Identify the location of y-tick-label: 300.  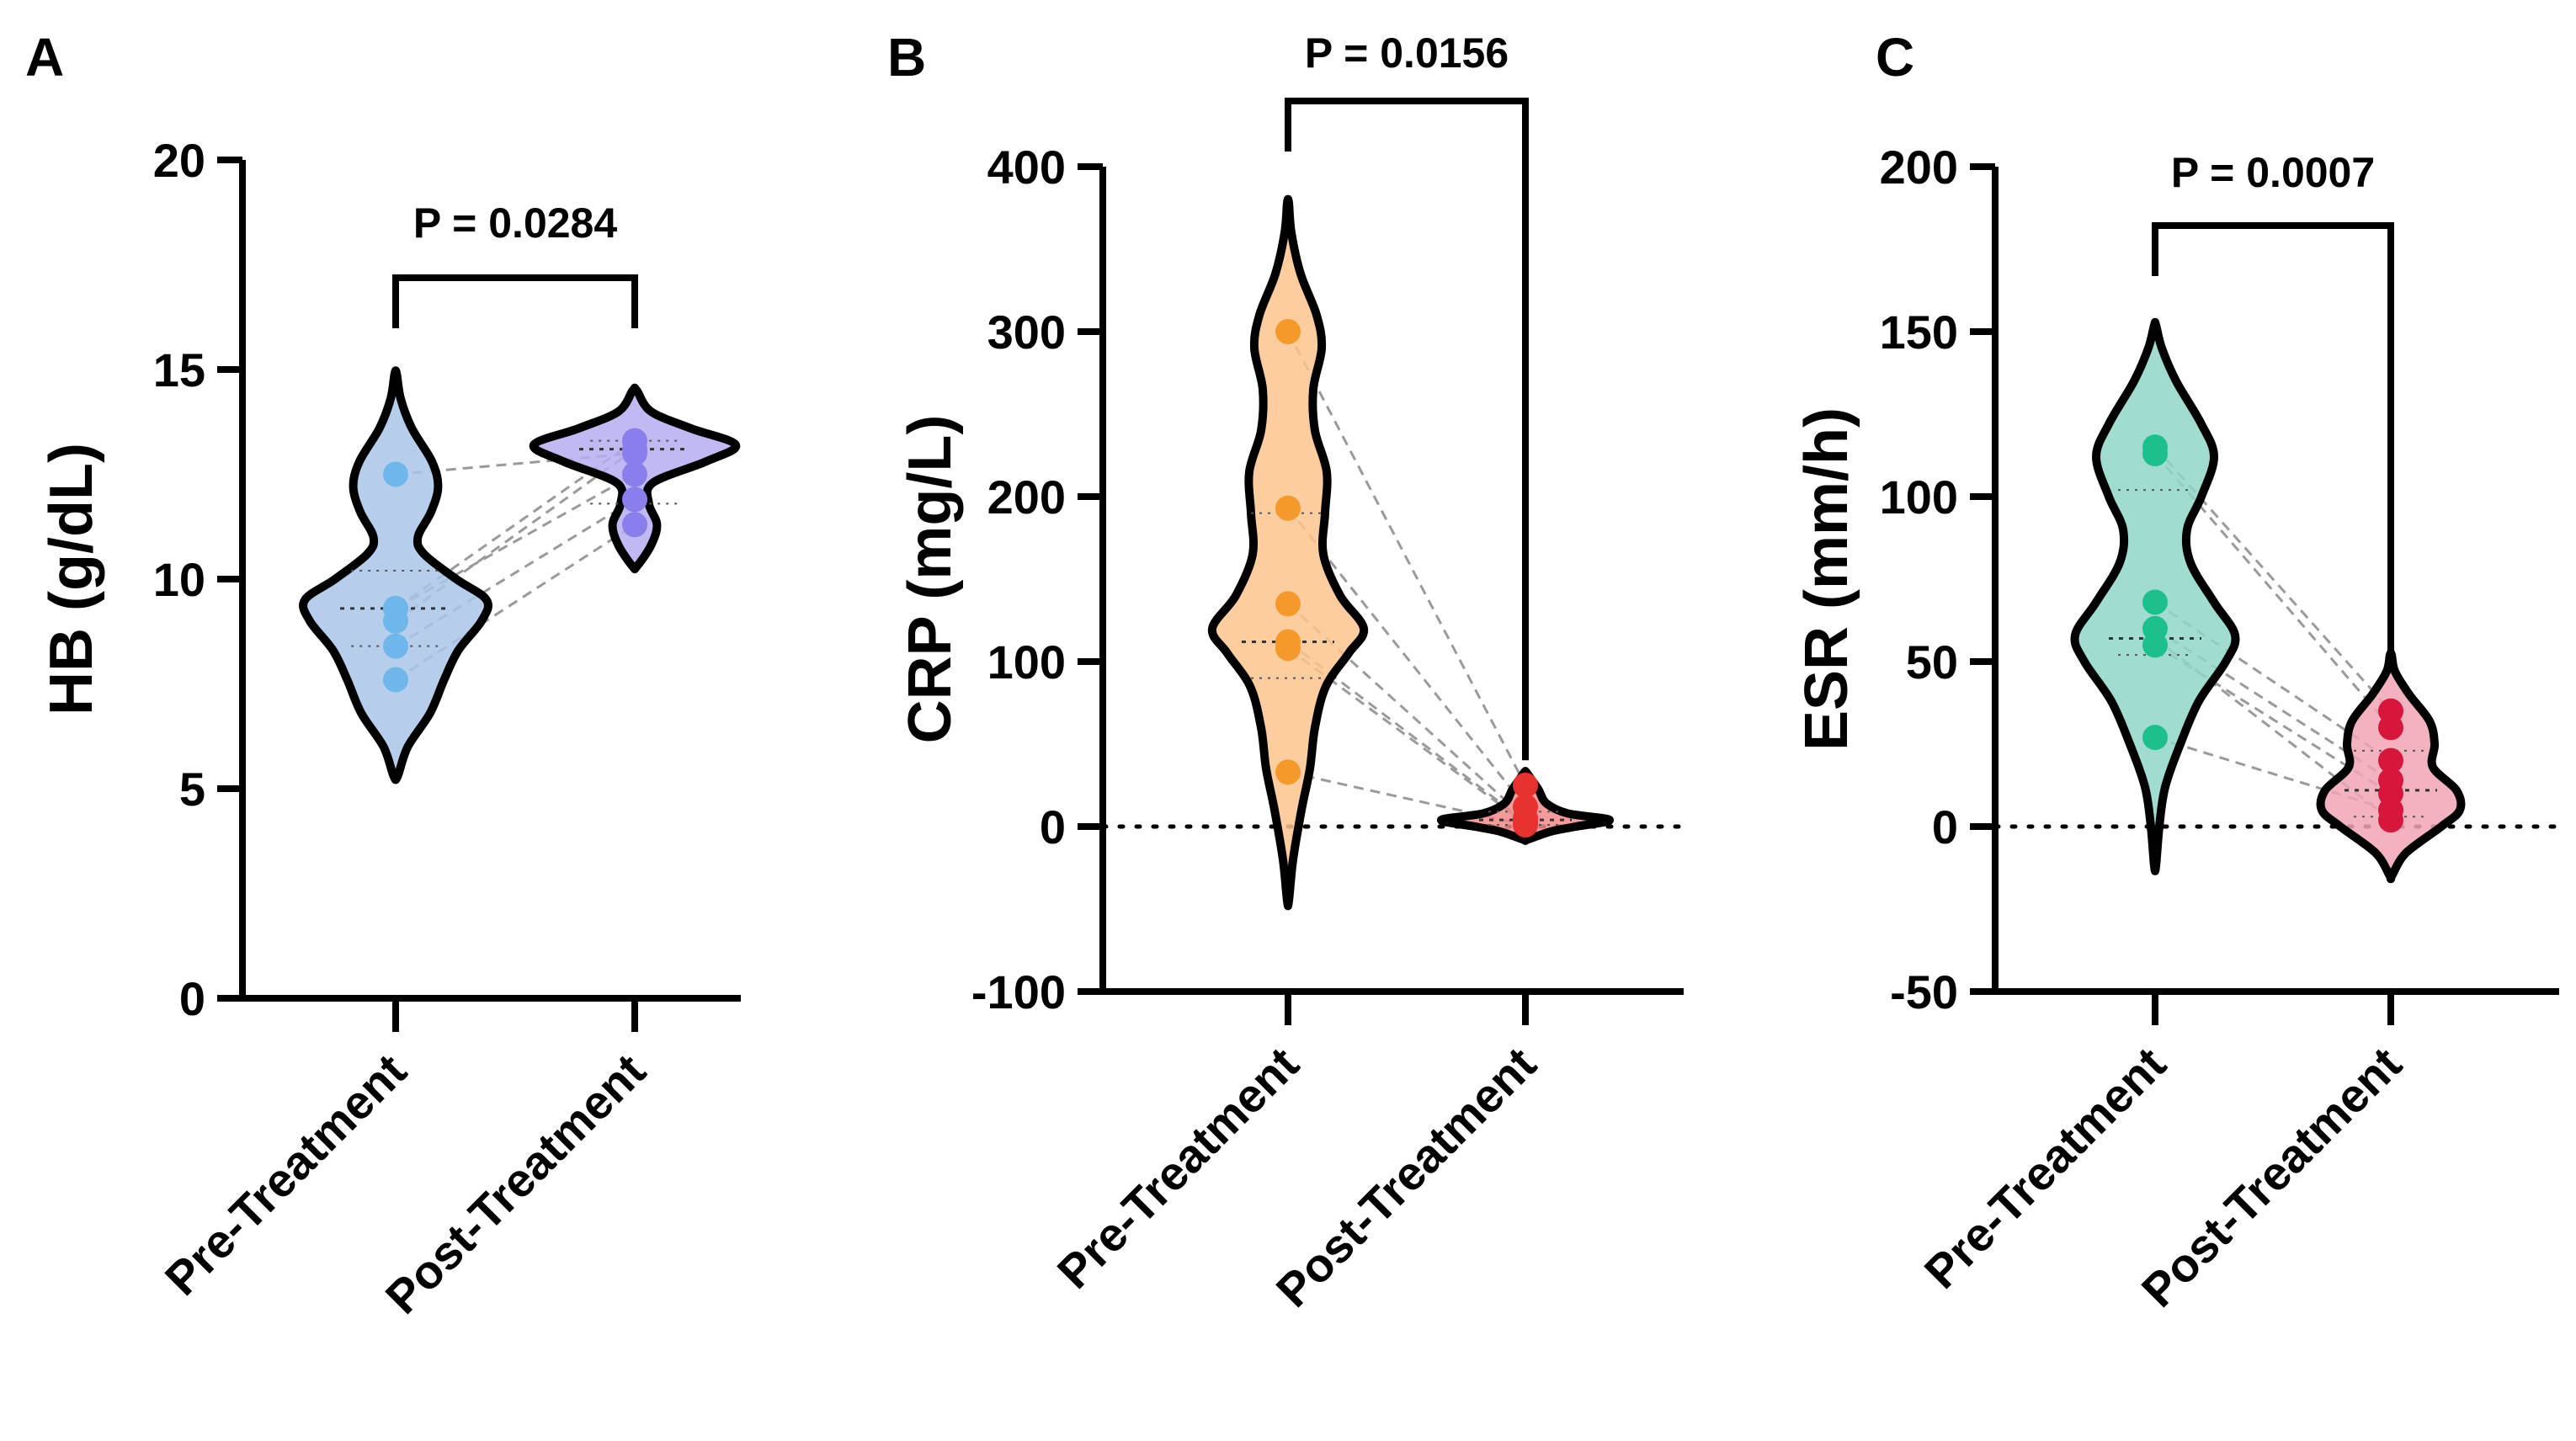
(1026, 332).